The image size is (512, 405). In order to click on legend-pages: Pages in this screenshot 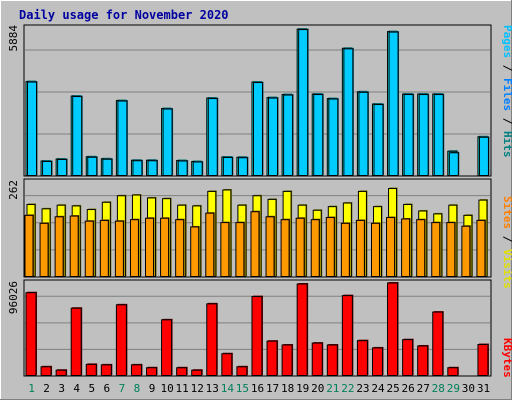, I will do `click(506, 41)`.